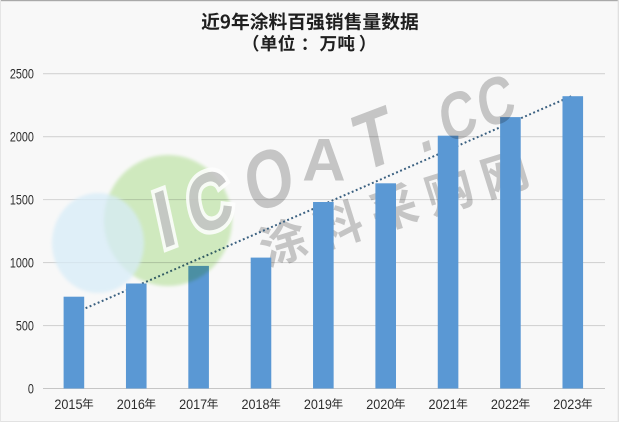 This screenshot has width=619, height=422. I want to click on svg-text: 2016, so click(131, 404).